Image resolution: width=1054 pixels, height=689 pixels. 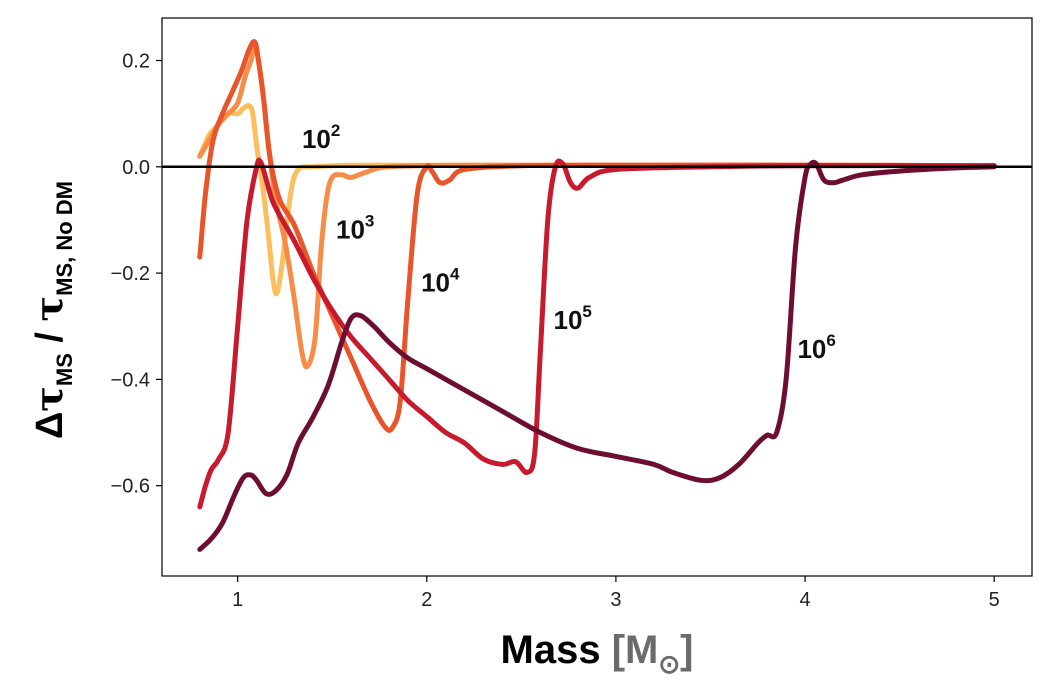 I want to click on series-label-exponent: 5, so click(x=586, y=311).